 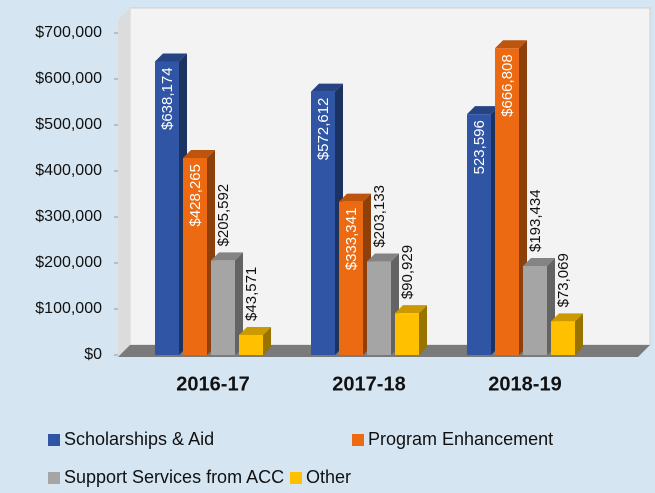 What do you see at coordinates (507, 85) in the screenshot?
I see `data-label: $666,808` at bounding box center [507, 85].